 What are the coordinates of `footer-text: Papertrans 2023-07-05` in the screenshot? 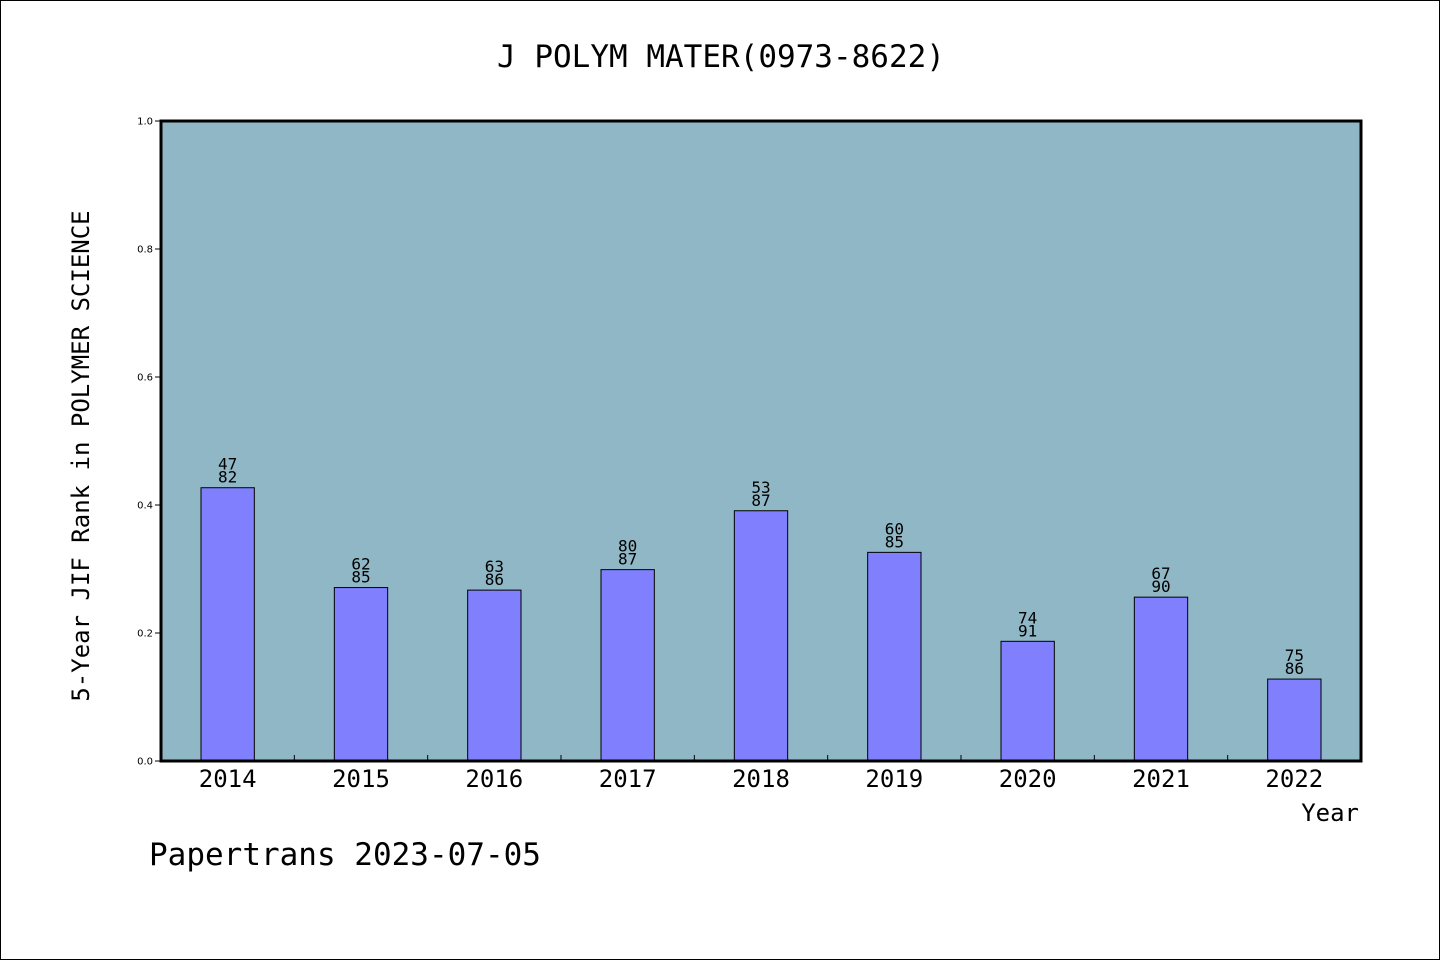 It's located at (345, 855).